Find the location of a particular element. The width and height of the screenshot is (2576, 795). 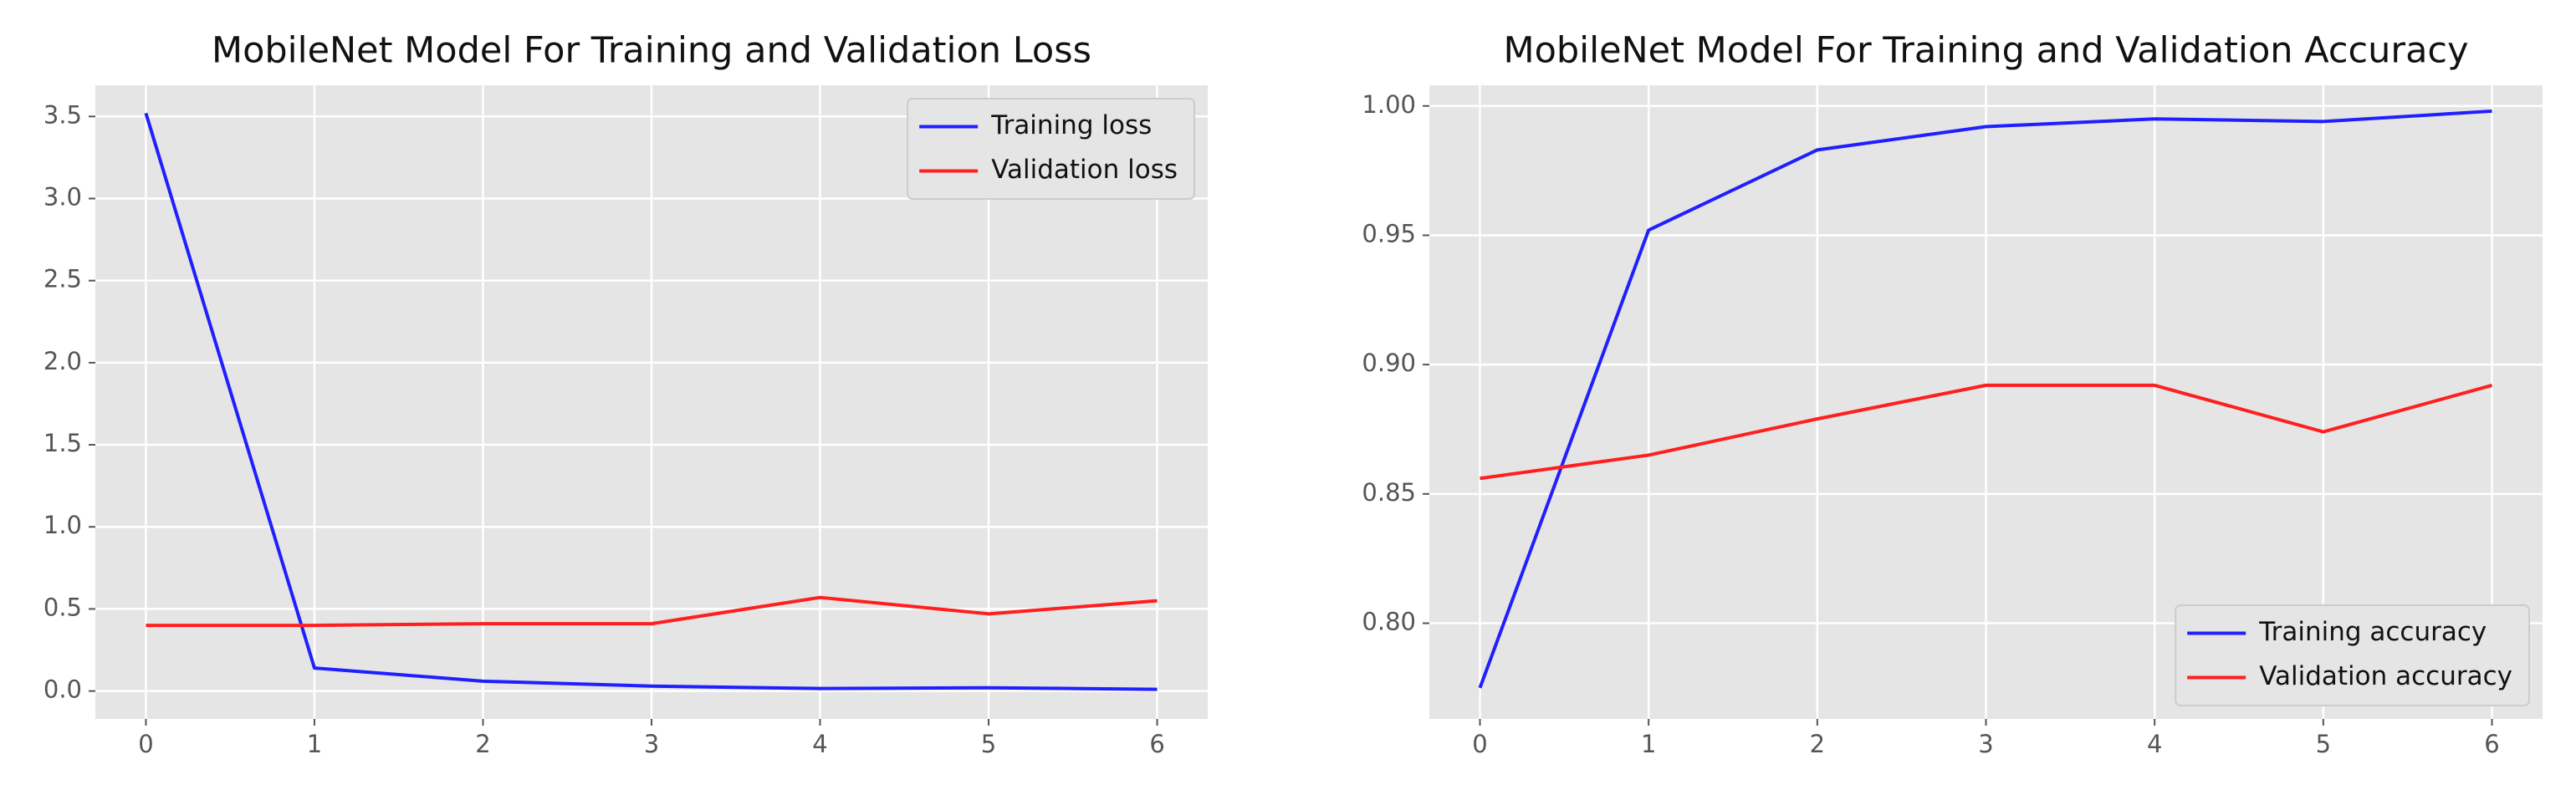

y-tick-label: 2.5 is located at coordinates (62, 279).